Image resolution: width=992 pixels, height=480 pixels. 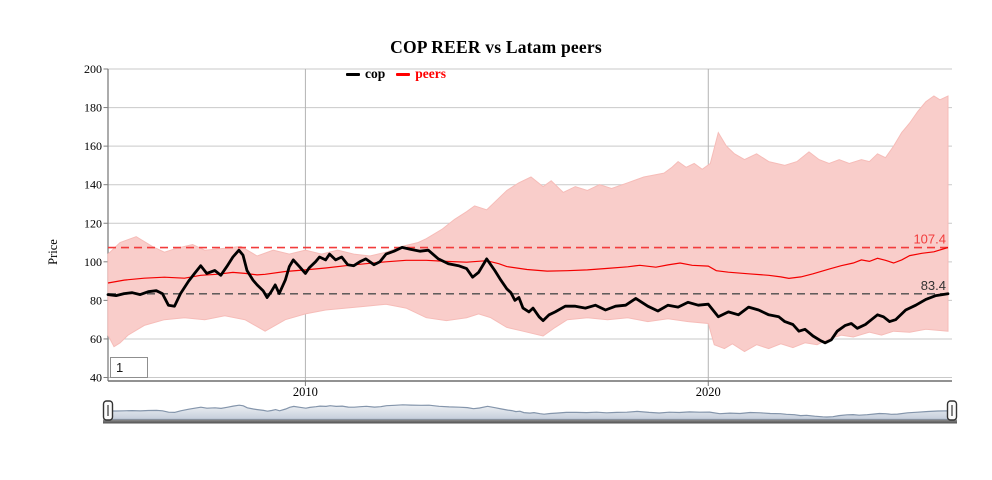 I want to click on x-tick-label: 2010, so click(x=305, y=392).